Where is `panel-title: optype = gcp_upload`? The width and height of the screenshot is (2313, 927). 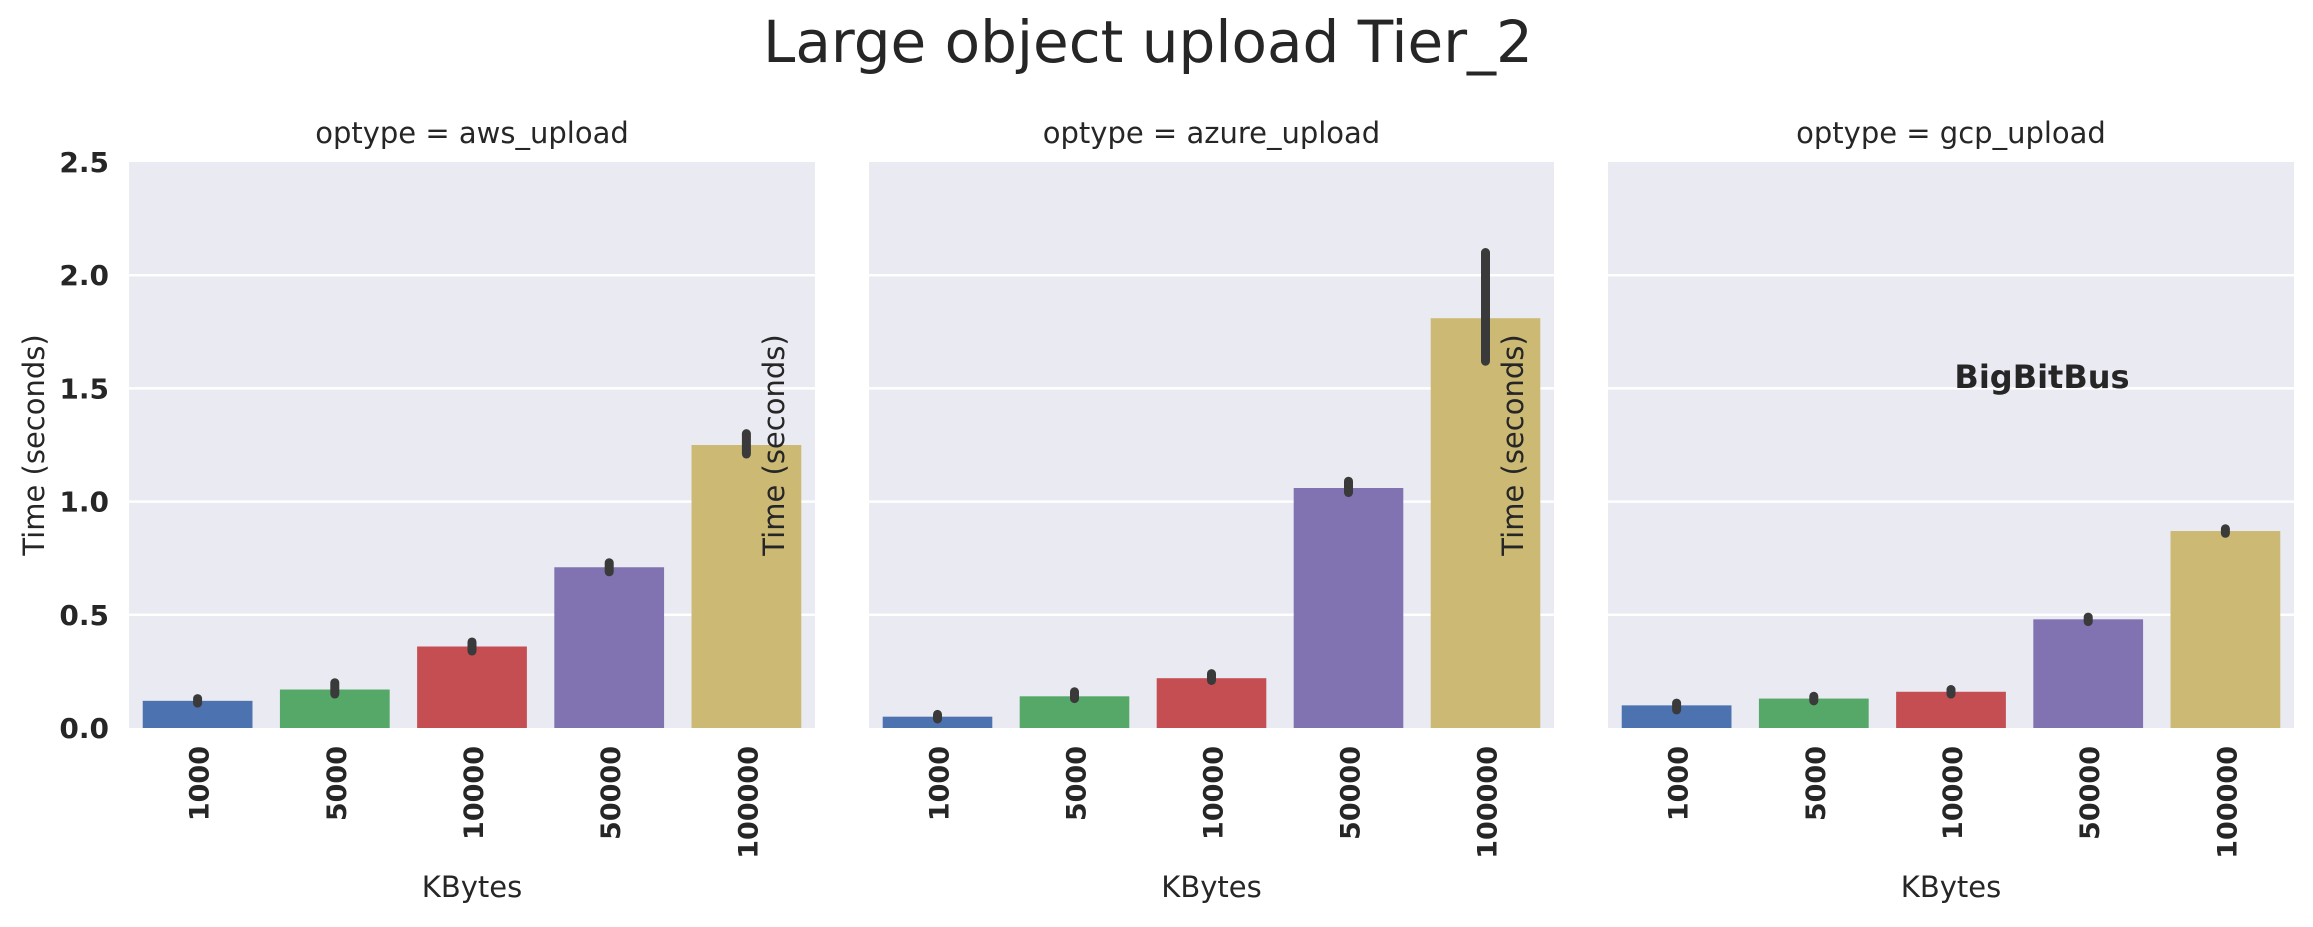 panel-title: optype = gcp_upload is located at coordinates (1951, 133).